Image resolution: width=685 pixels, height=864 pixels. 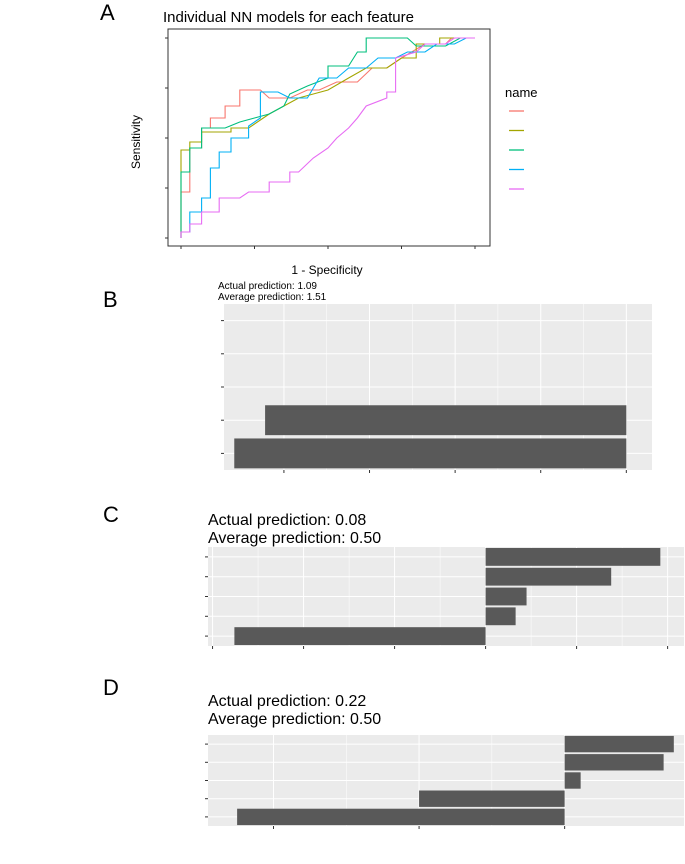 I want to click on roc-plot, so click(x=328, y=138).